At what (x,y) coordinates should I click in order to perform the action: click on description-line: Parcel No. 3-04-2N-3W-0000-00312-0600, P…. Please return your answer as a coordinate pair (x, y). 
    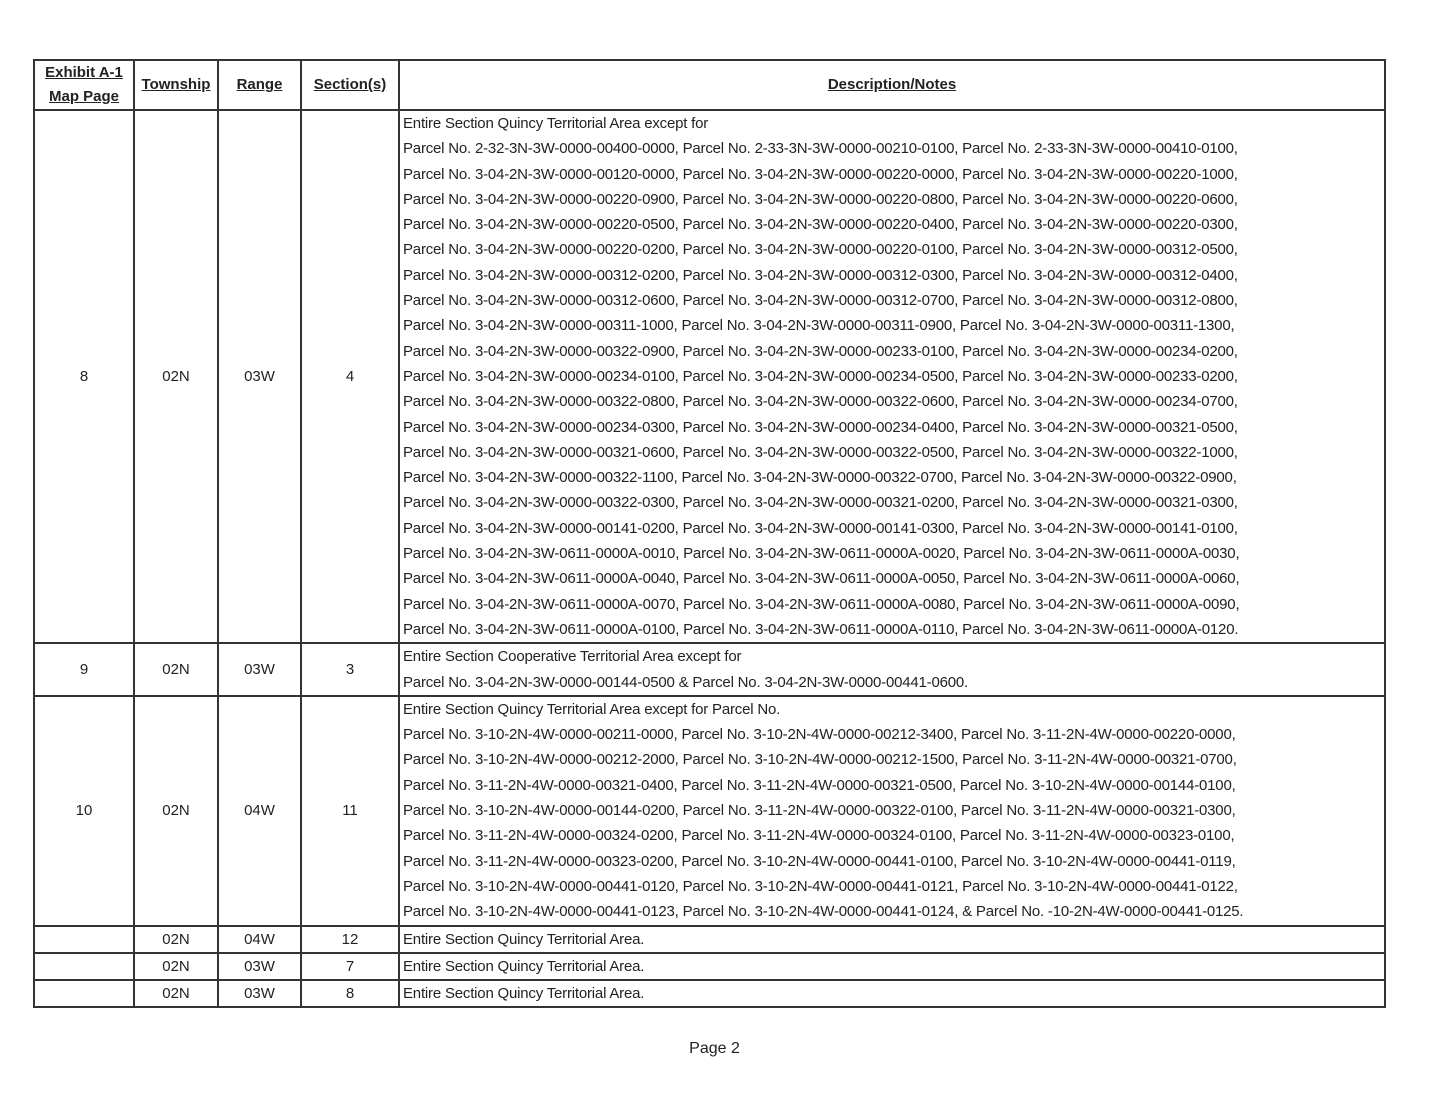
    Looking at the image, I should click on (820, 301).